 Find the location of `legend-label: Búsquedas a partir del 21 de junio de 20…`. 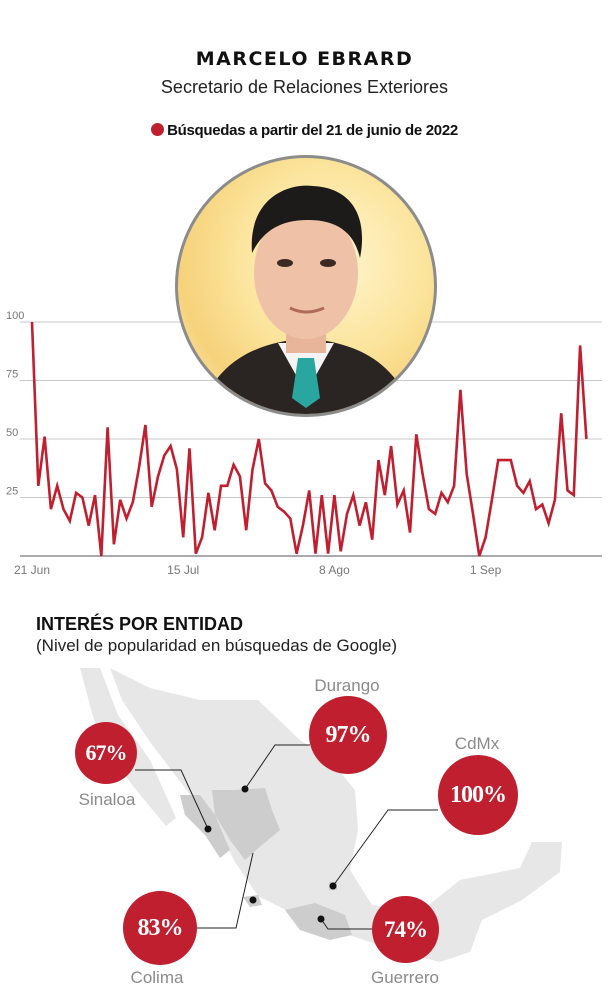

legend-label: Búsquedas a partir del 21 de junio de 20… is located at coordinates (312, 130).